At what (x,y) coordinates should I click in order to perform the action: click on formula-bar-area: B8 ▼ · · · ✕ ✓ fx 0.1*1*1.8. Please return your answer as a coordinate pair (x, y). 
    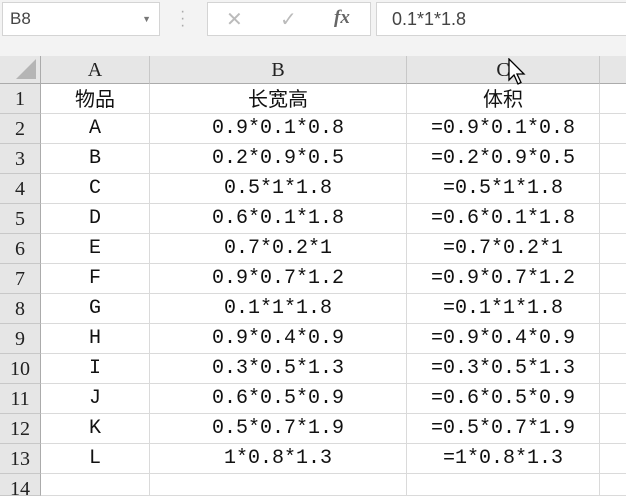
    Looking at the image, I should click on (313, 28).